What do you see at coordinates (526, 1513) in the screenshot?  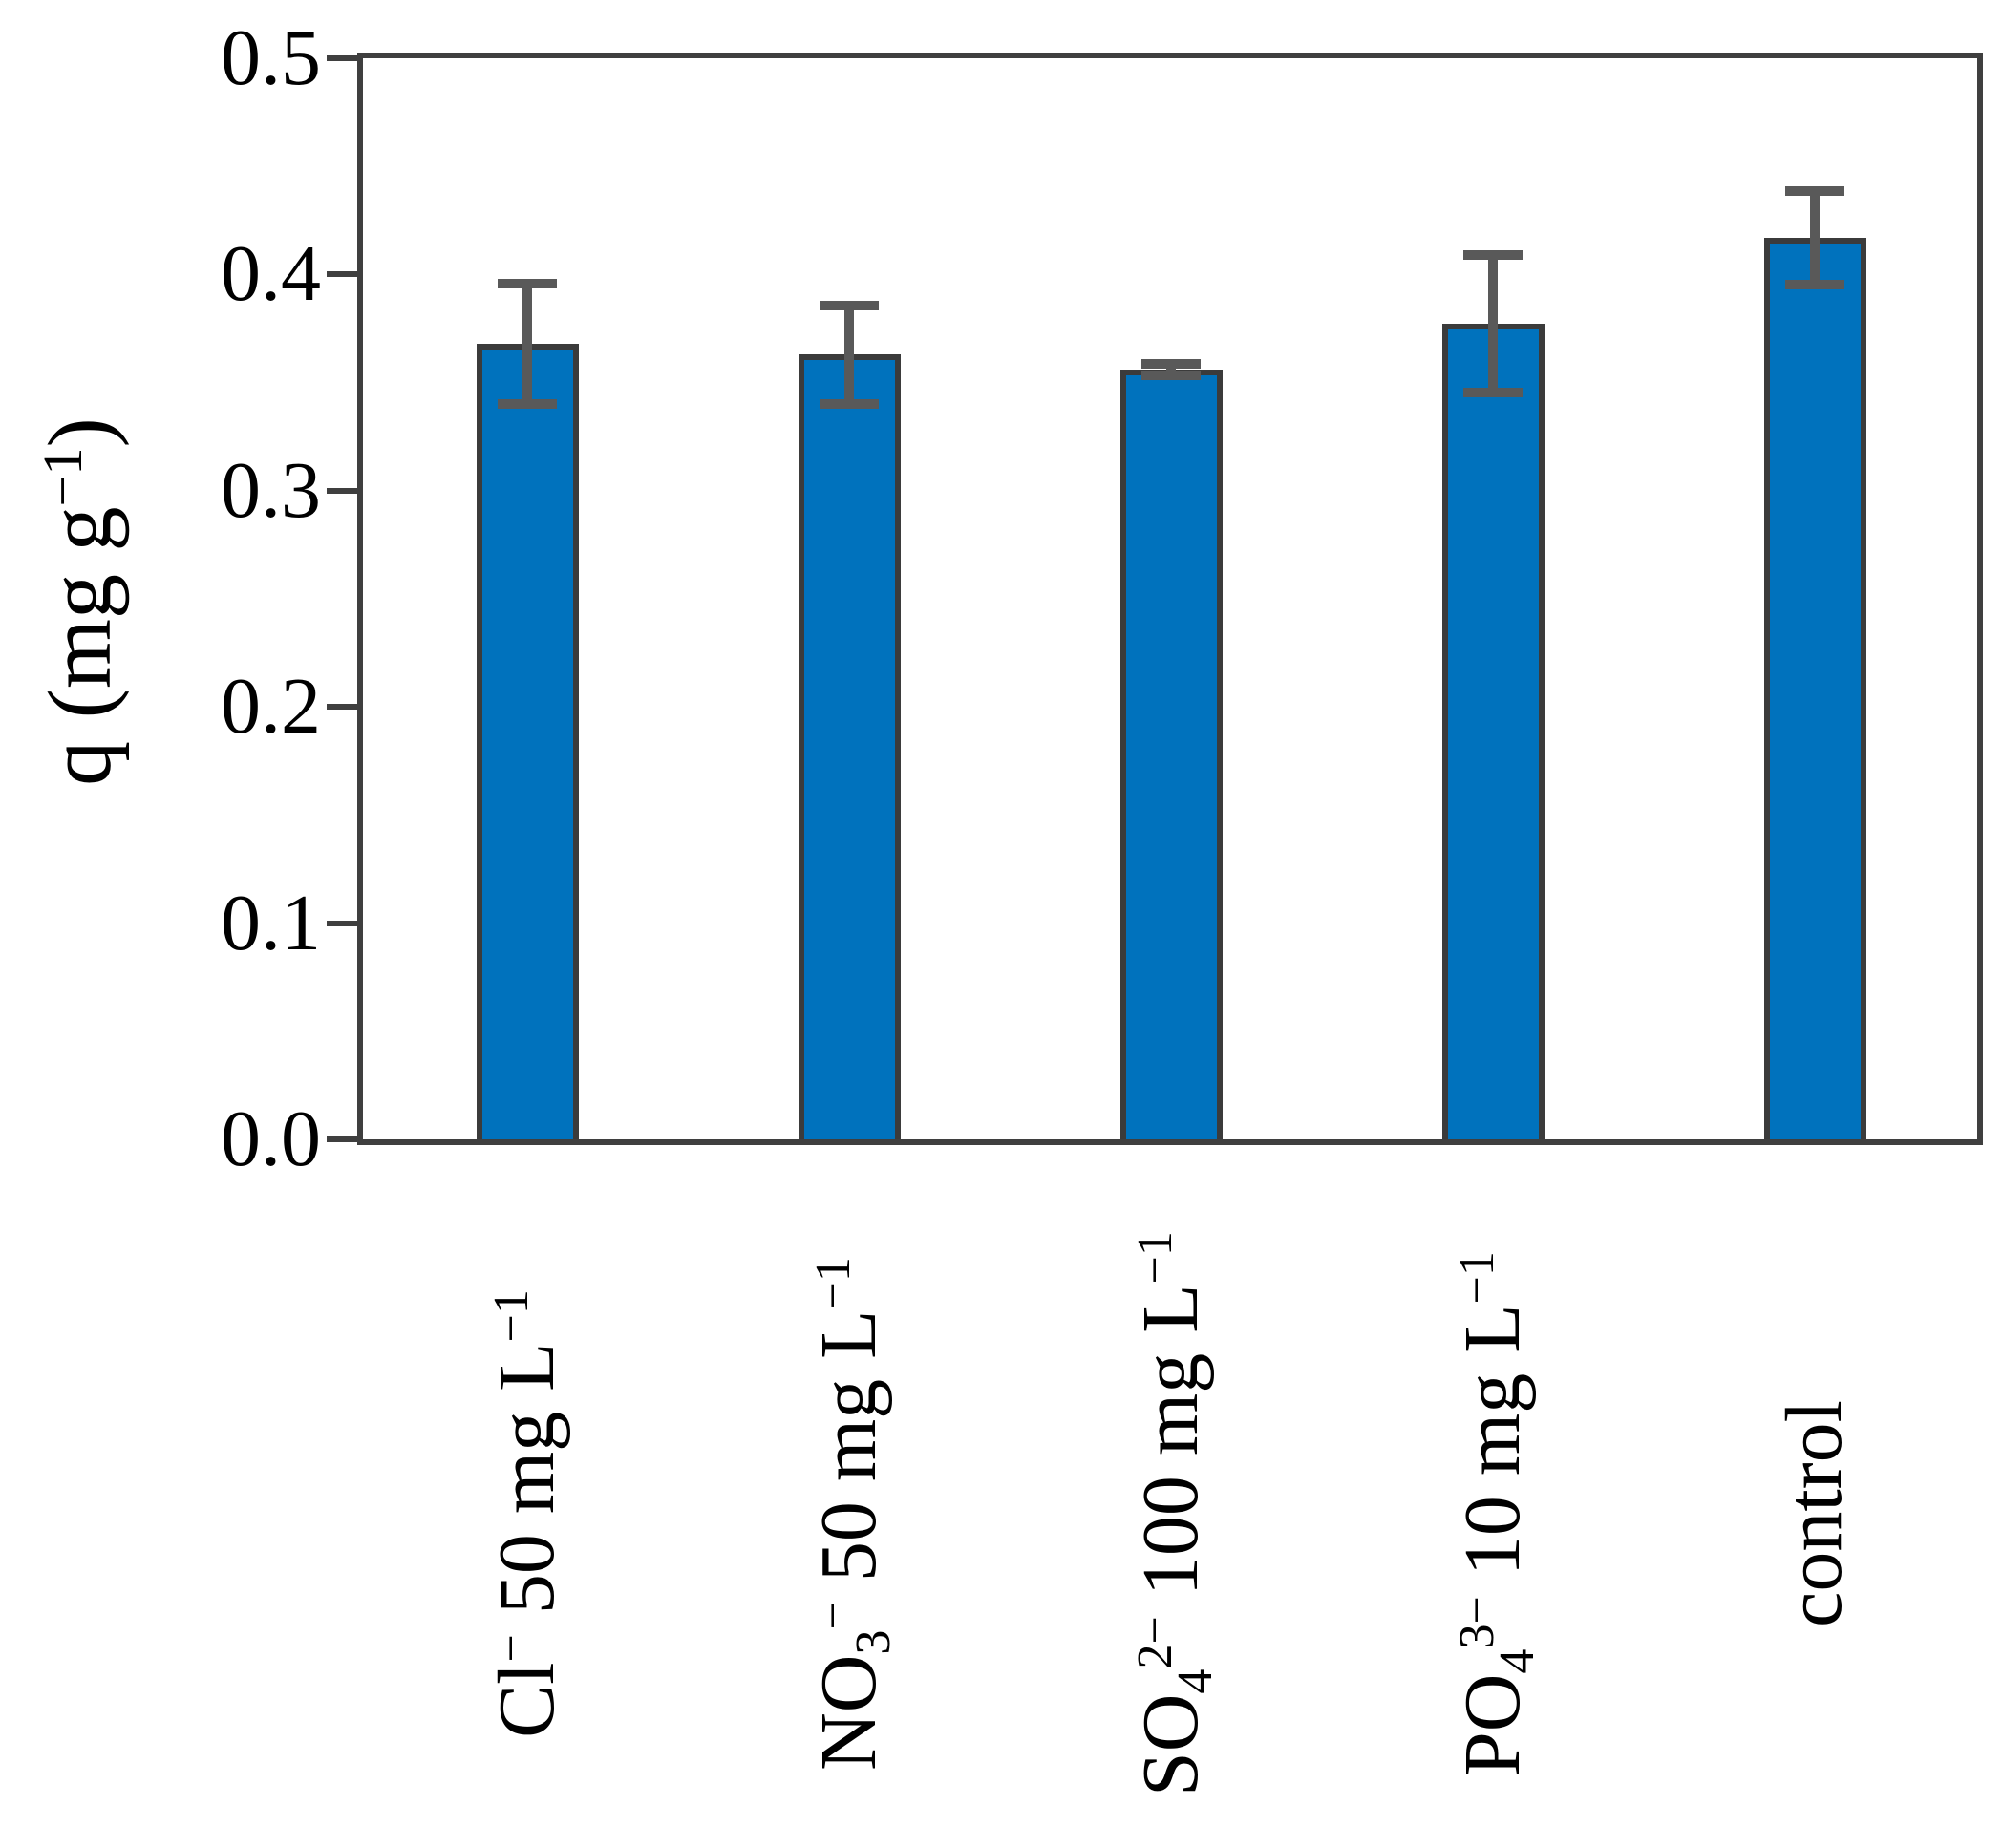 I see `x-category-label: Cl− 50 mg L−1` at bounding box center [526, 1513].